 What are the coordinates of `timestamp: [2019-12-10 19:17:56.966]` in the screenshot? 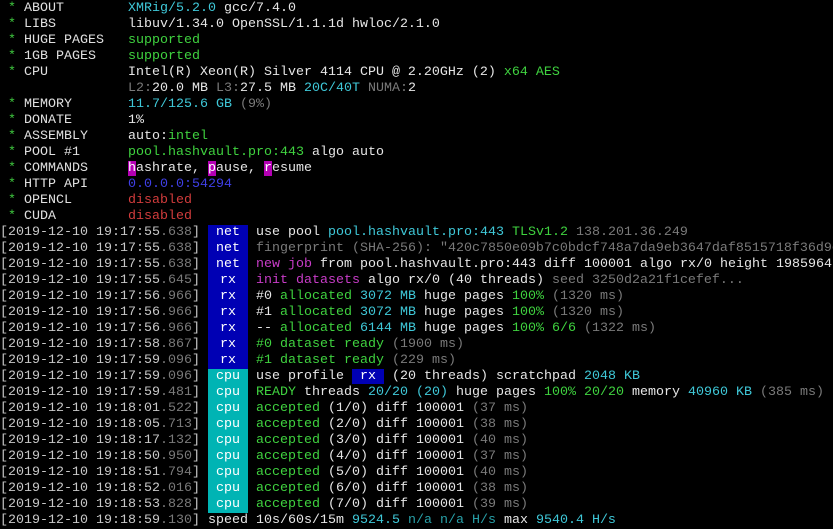 It's located at (100, 329).